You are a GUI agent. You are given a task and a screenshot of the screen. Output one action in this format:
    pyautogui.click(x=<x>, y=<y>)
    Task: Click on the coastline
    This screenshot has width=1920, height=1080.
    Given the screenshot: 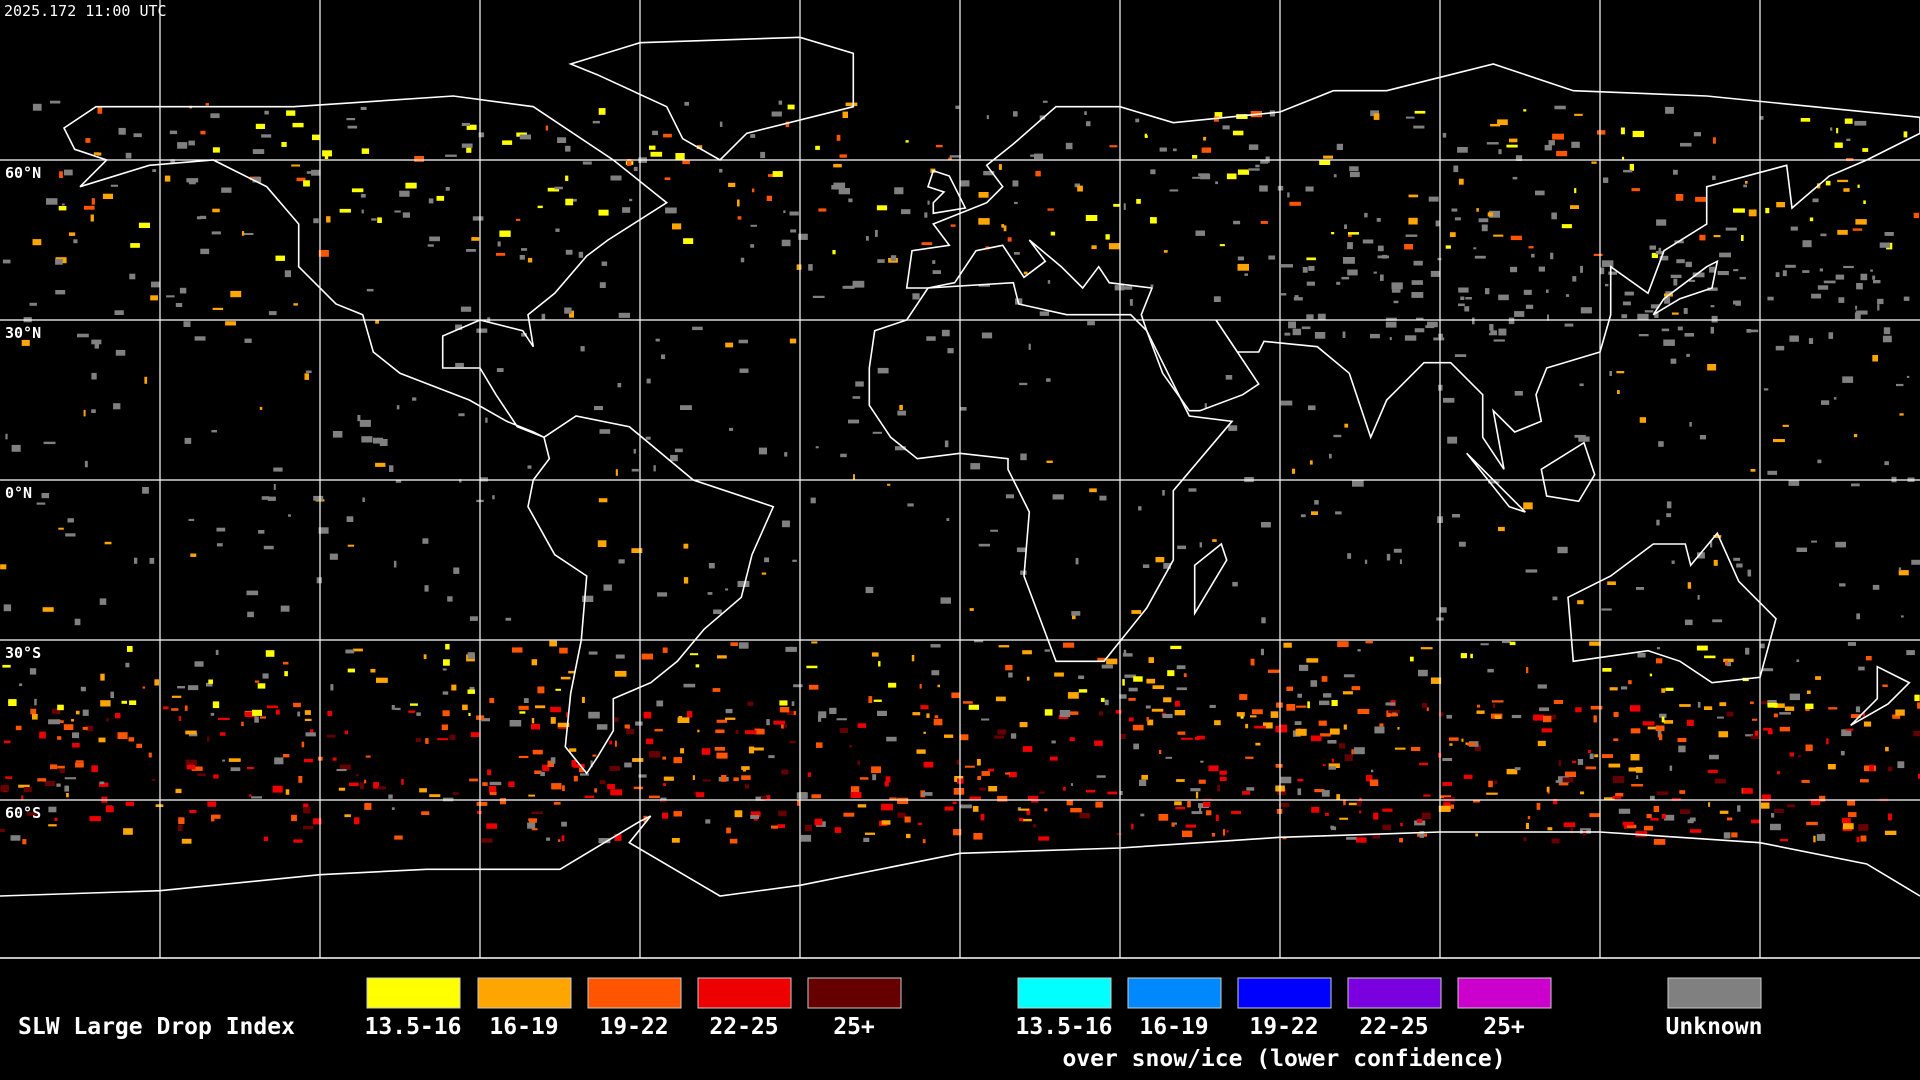 What is the action you would take?
    pyautogui.click(x=651, y=595)
    